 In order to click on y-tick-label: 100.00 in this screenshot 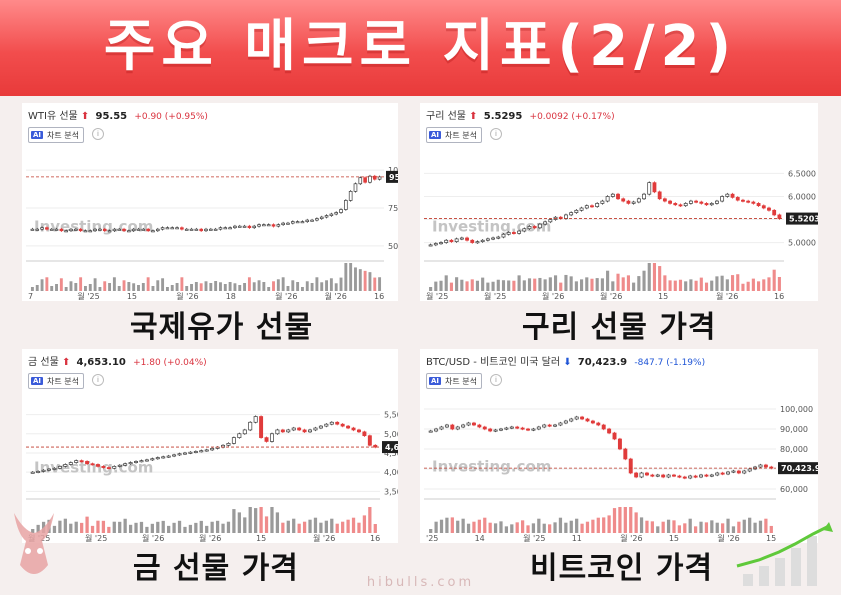, I will do `click(393, 170)`.